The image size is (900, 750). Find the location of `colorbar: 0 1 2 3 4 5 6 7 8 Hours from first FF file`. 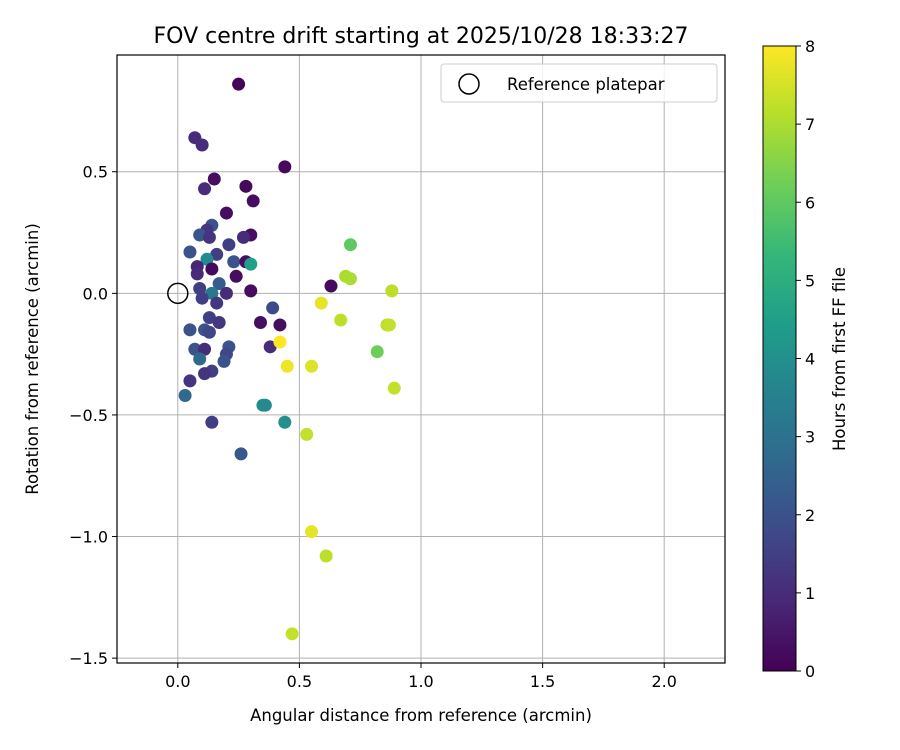

colorbar: 0 1 2 3 4 5 6 7 8 Hours from first FF file is located at coordinates (805, 359).